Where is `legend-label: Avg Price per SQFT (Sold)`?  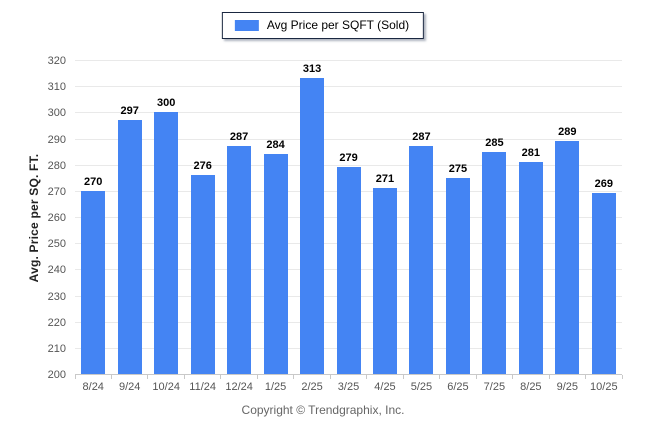
legend-label: Avg Price per SQFT (Sold) is located at coordinates (338, 25).